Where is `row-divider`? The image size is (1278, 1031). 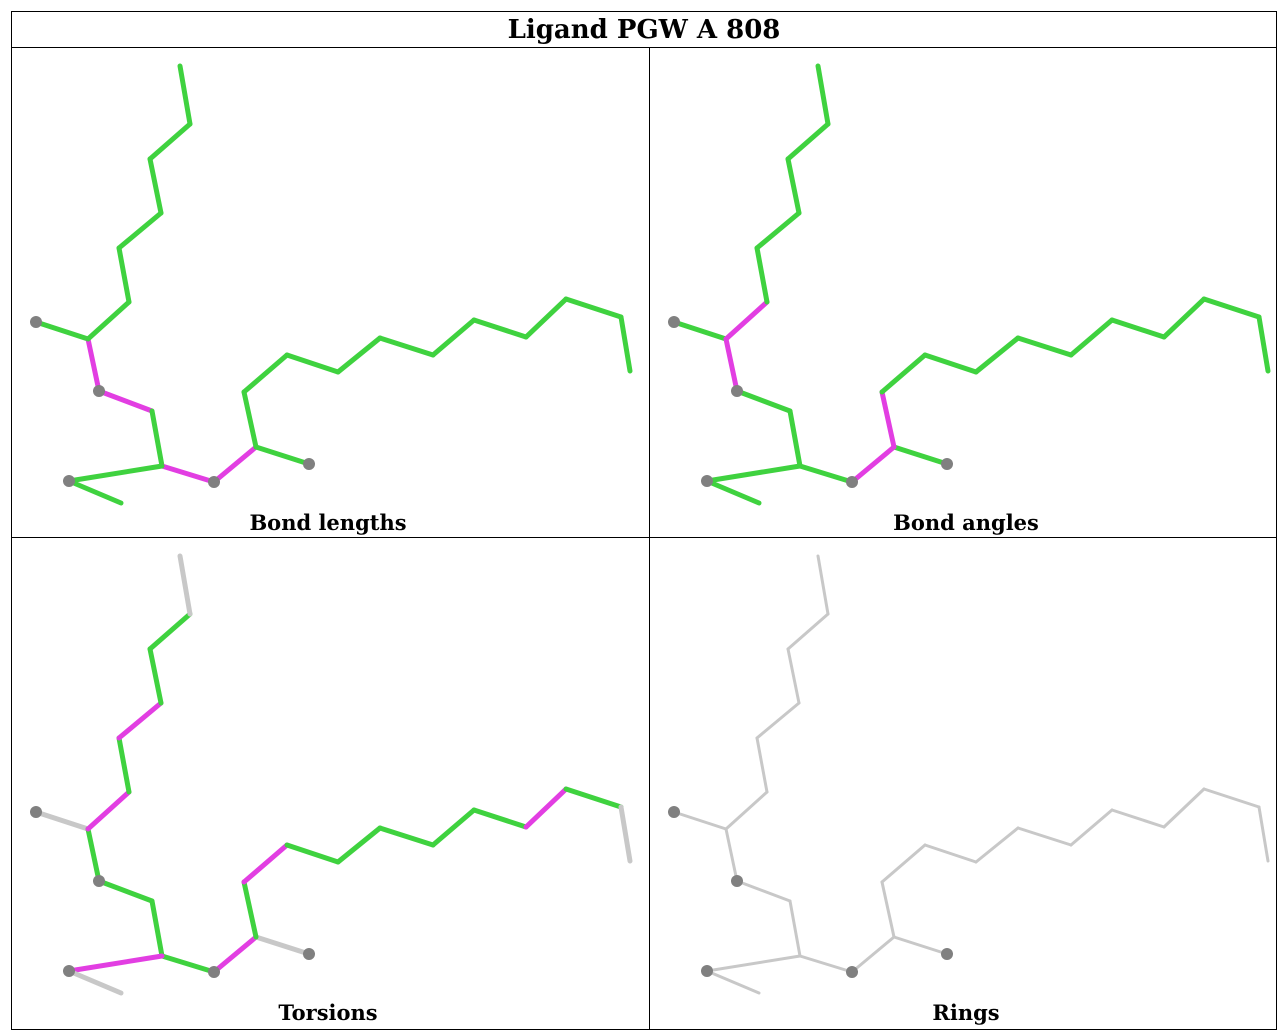
row-divider is located at coordinates (644, 537).